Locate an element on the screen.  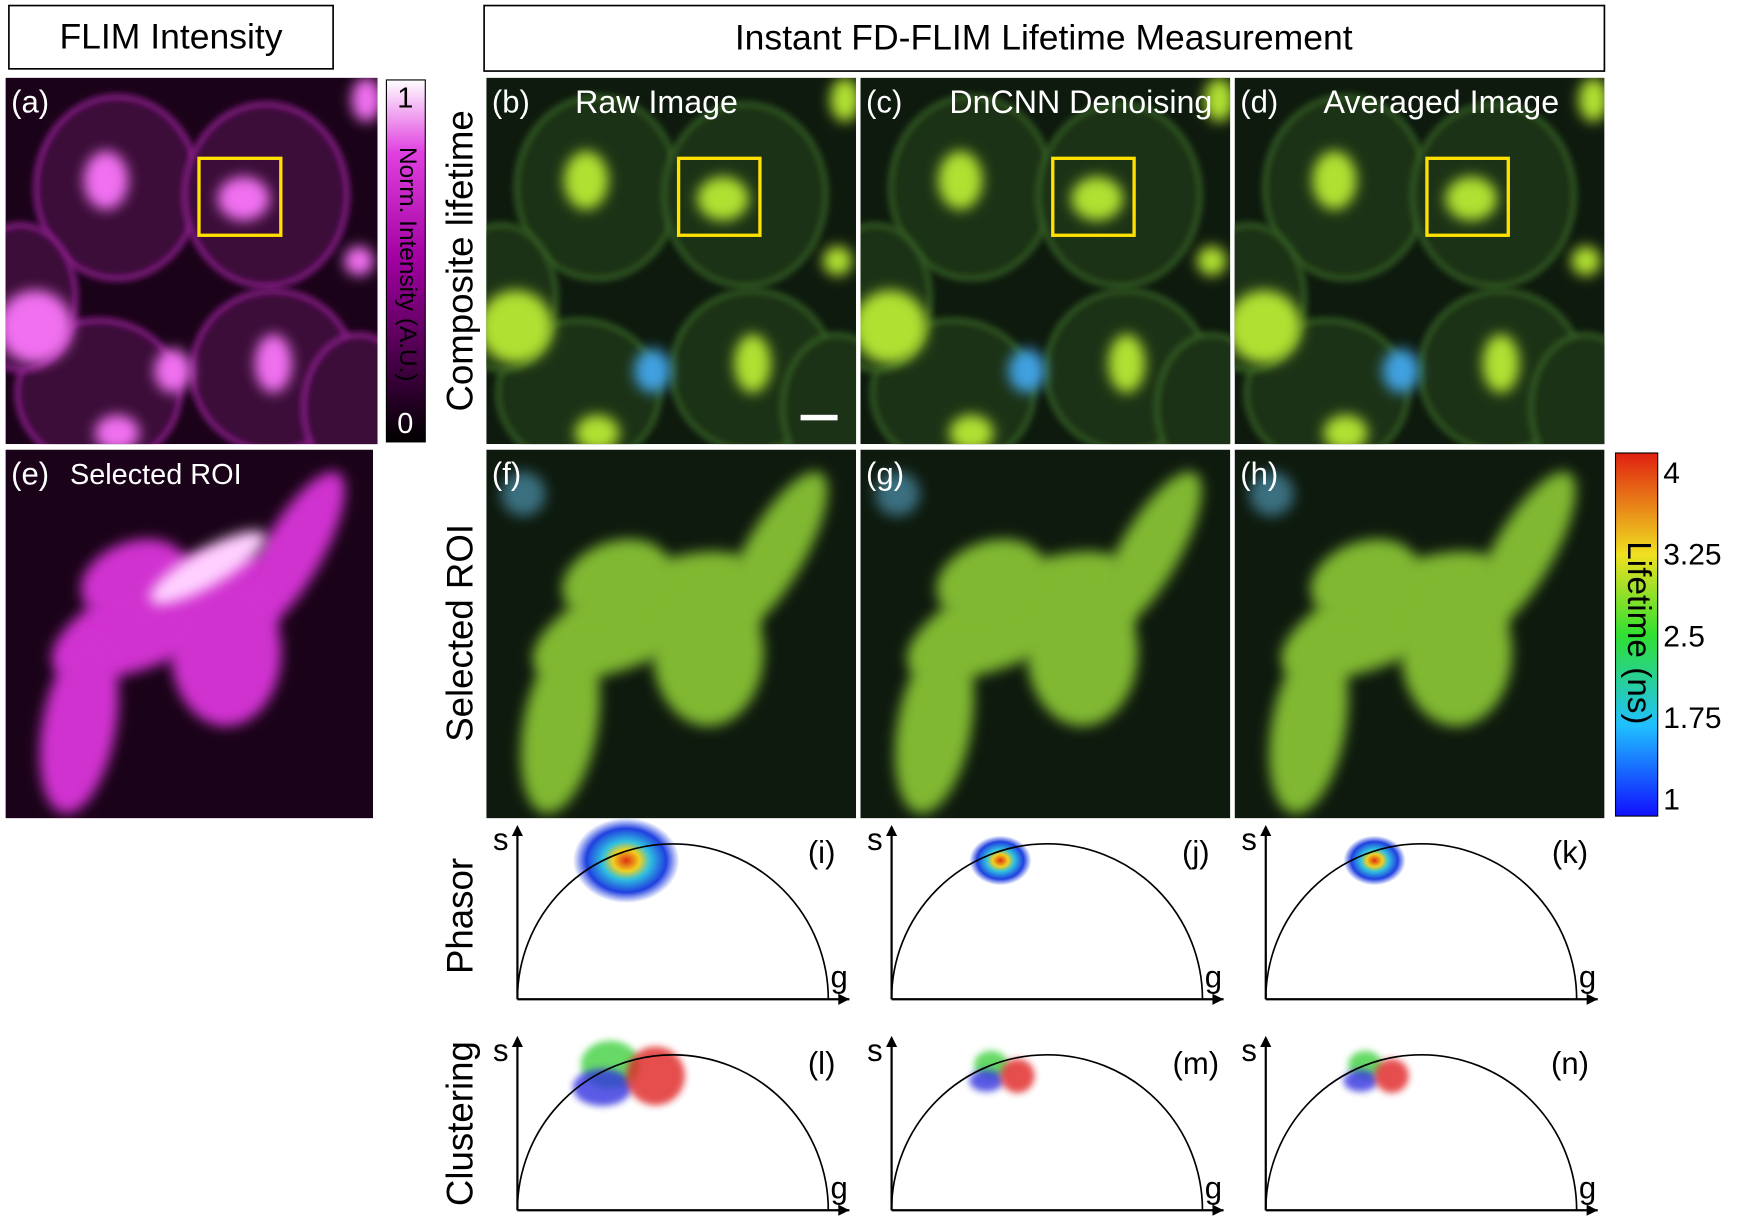
phasor-plot: s g (k) is located at coordinates (1419, 913).